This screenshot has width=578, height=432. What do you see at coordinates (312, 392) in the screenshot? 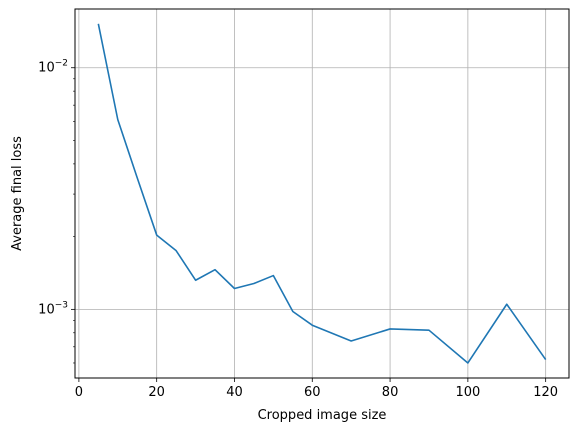
I see `x-tick-label: 60` at bounding box center [312, 392].